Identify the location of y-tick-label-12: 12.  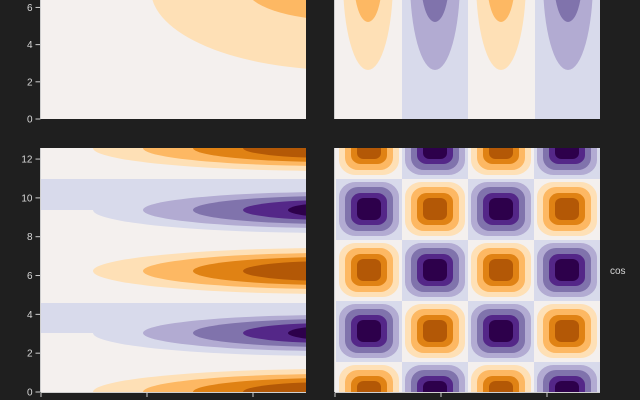
(27, 160).